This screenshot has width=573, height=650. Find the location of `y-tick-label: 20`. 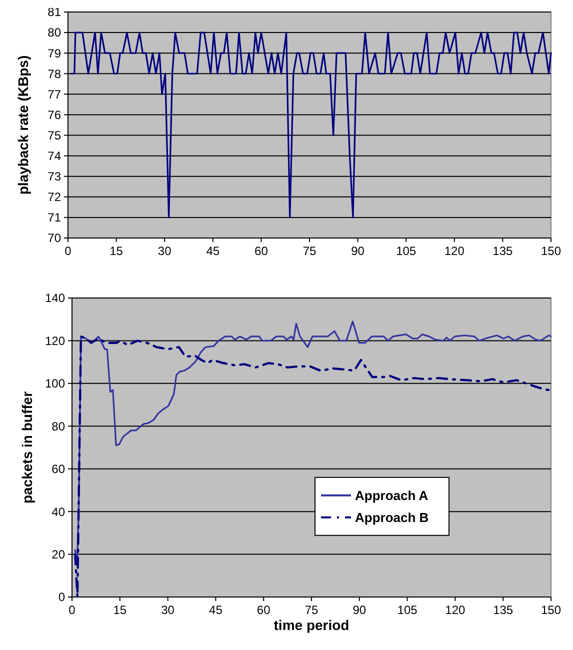

y-tick-label: 20 is located at coordinates (59, 554).